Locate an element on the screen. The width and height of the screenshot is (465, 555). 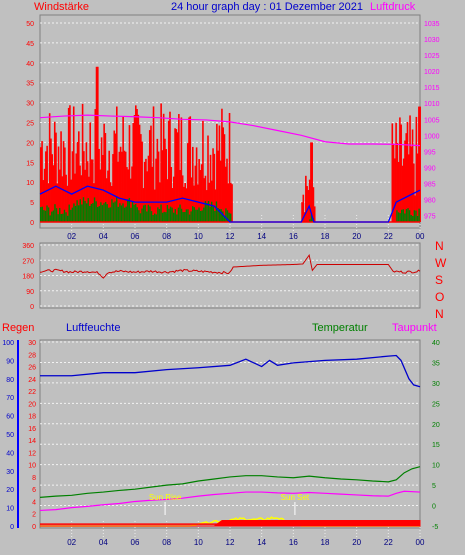
rain-tick-label: 10 is located at coordinates (10, 509).